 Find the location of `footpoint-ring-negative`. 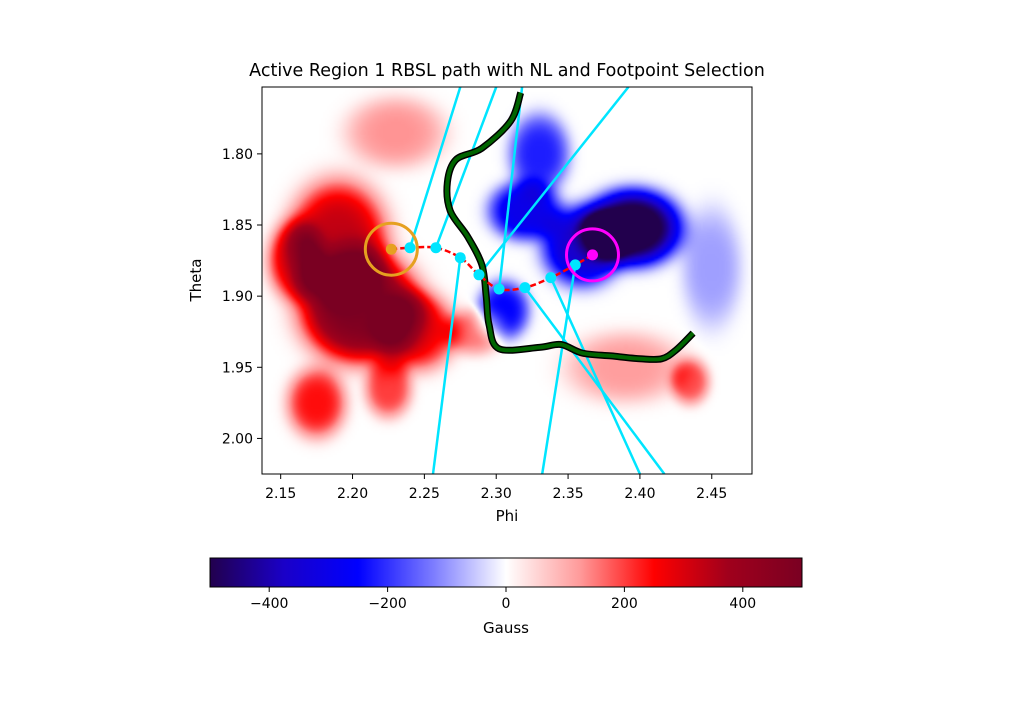

footpoint-ring-negative is located at coordinates (592, 255).